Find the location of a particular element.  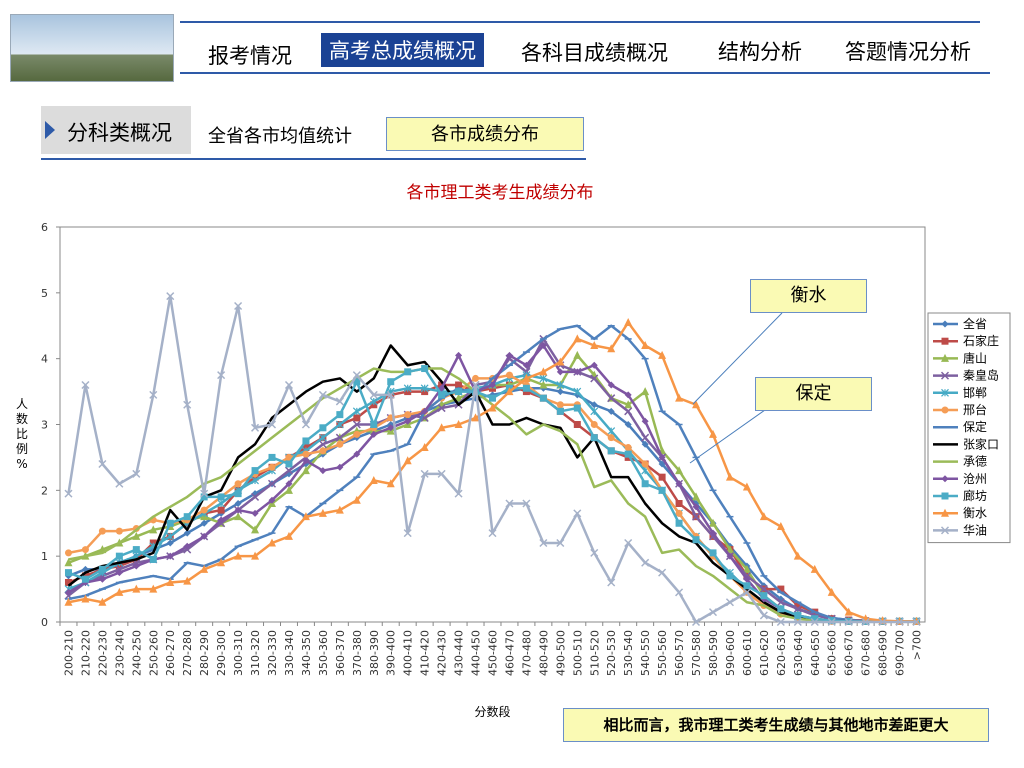

tab-exam-registration: 报考情况 is located at coordinates (250, 56).